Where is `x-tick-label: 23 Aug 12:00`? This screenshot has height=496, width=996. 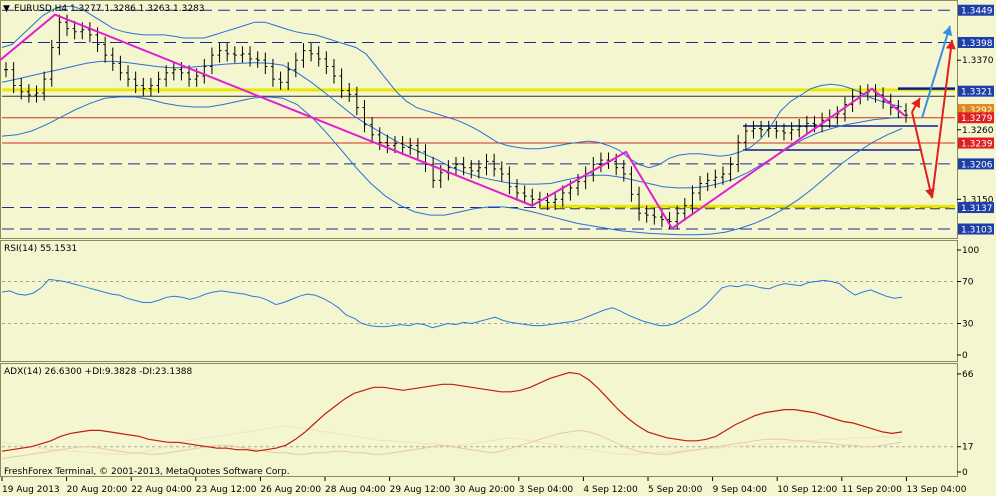
x-tick-label: 23 Aug 12:00 is located at coordinates (226, 490).